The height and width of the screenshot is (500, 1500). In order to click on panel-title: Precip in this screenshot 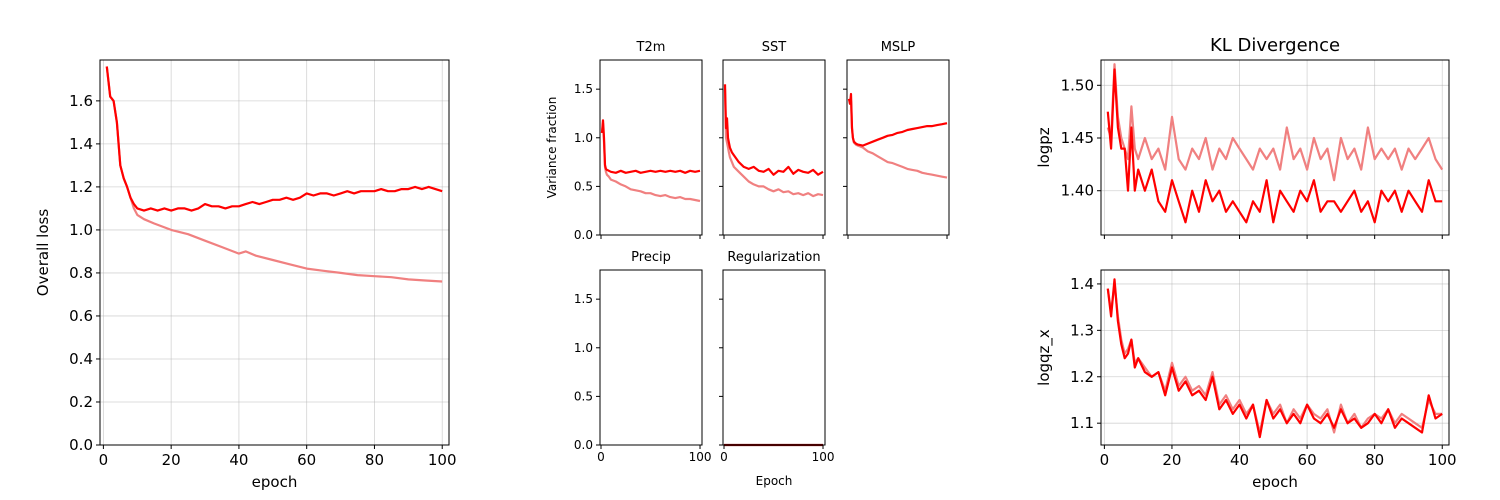, I will do `click(651, 257)`.